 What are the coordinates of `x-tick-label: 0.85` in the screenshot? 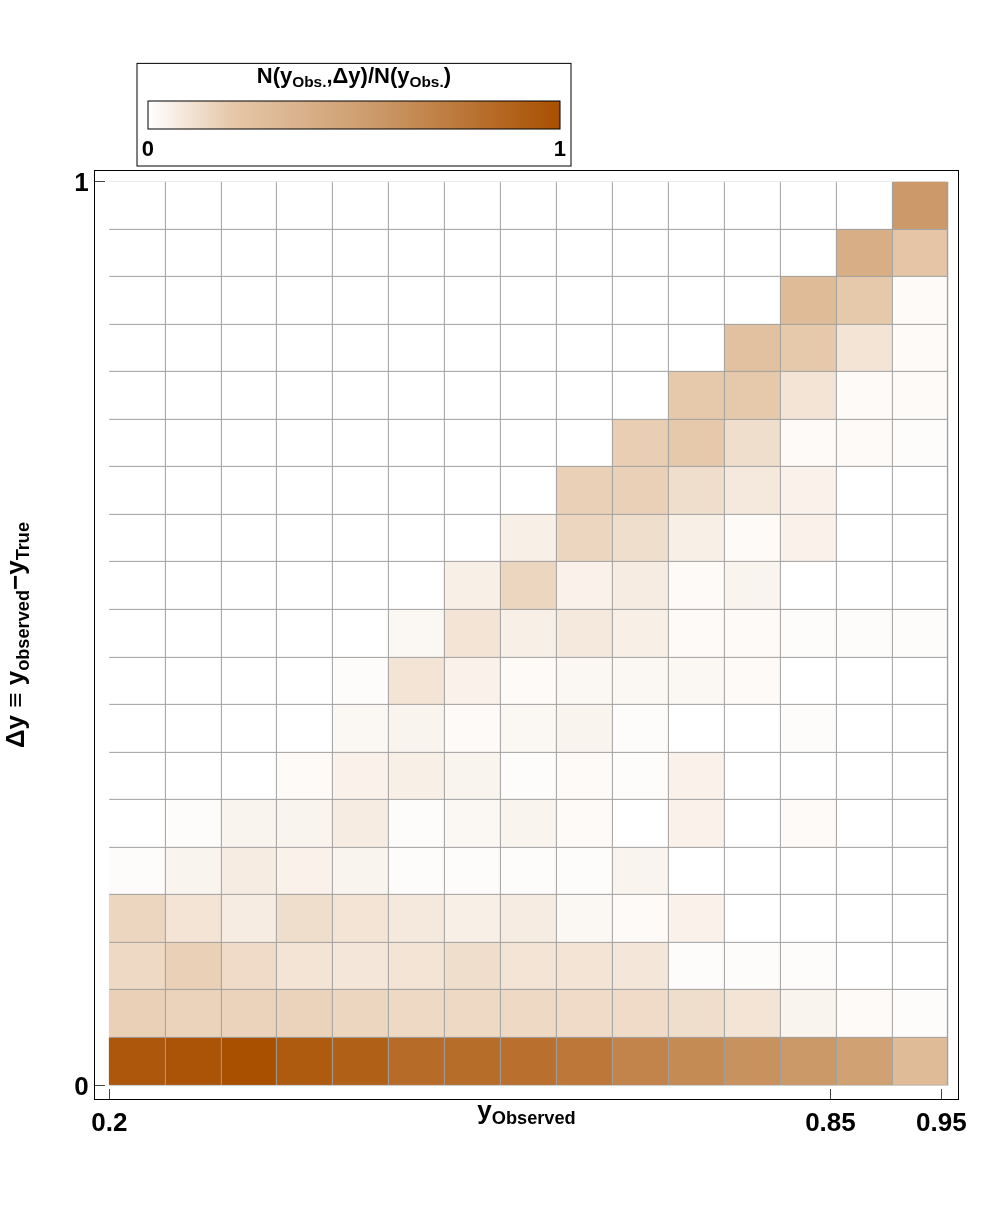 It's located at (830, 1122).